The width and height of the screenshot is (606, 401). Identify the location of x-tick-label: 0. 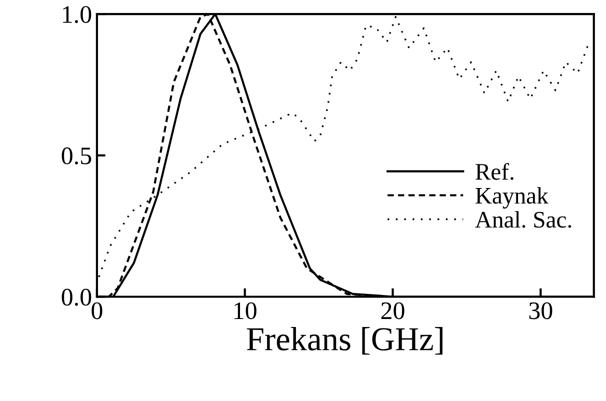
(97, 311).